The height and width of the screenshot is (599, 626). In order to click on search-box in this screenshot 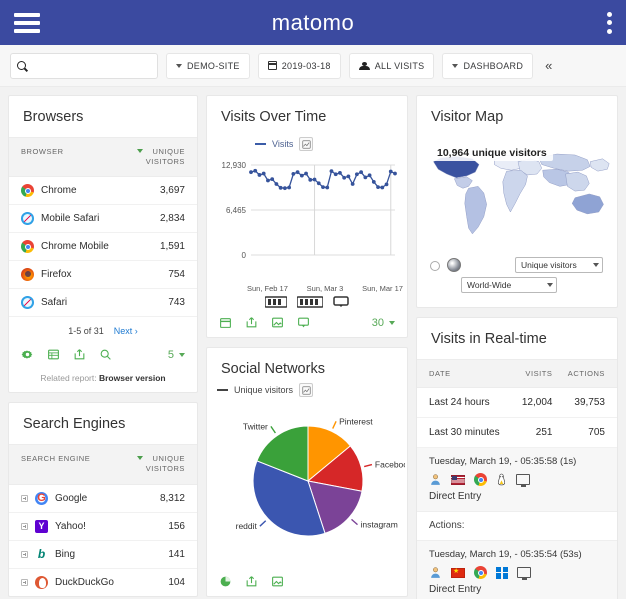, I will do `click(84, 65)`.